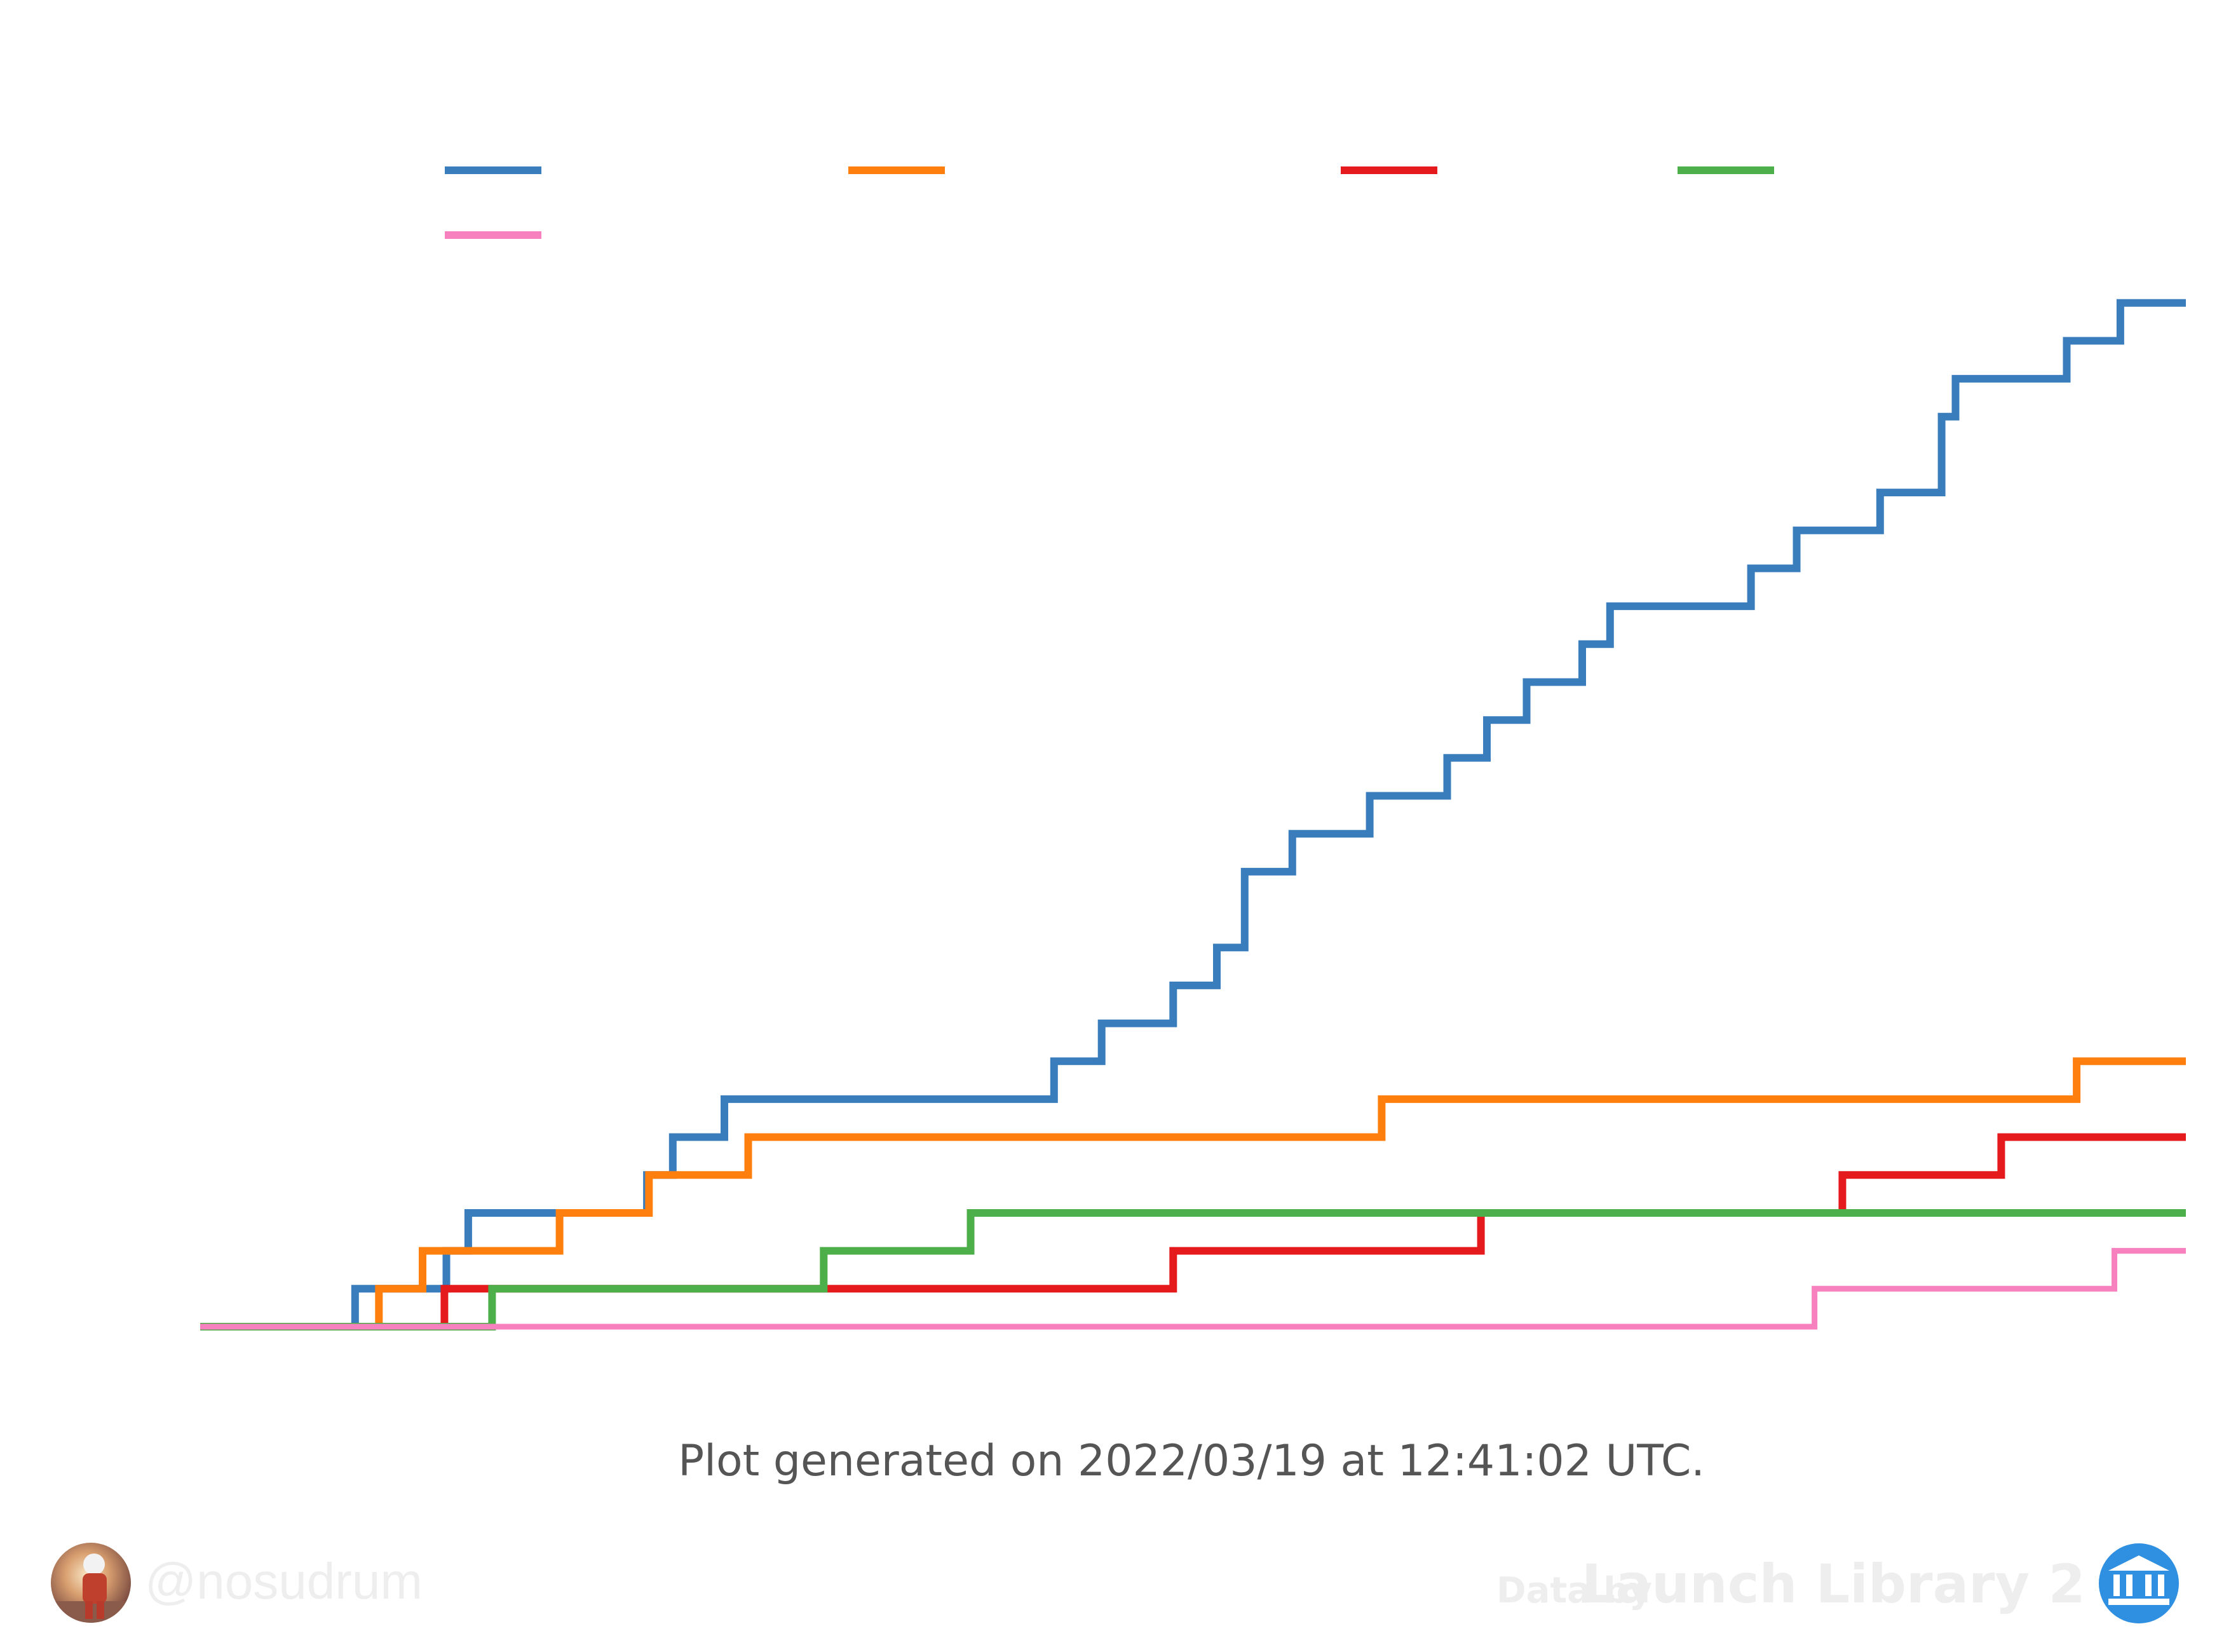 The width and height of the screenshot is (2224, 1652). What do you see at coordinates (1574, 1590) in the screenshot?
I see `footer-data-by: Data by` at bounding box center [1574, 1590].